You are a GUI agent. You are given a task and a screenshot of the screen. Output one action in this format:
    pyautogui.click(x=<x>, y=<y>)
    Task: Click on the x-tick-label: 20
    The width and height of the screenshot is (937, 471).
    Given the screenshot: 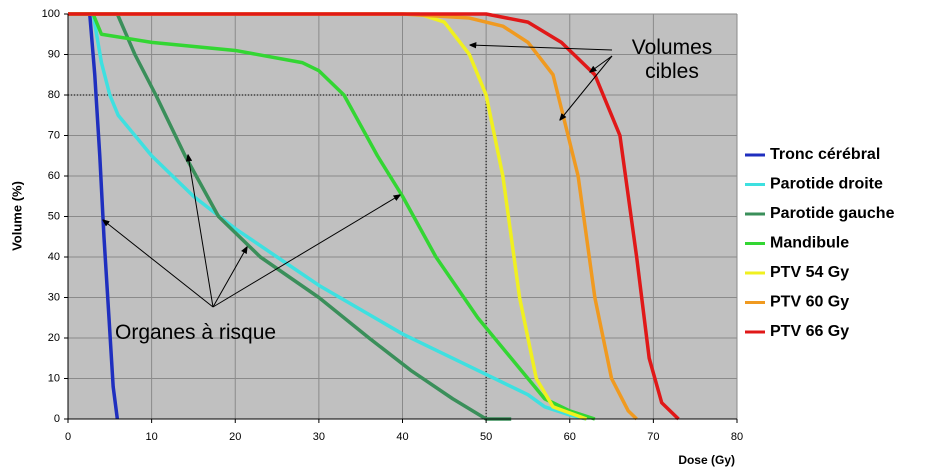 What is the action you would take?
    pyautogui.click(x=235, y=437)
    